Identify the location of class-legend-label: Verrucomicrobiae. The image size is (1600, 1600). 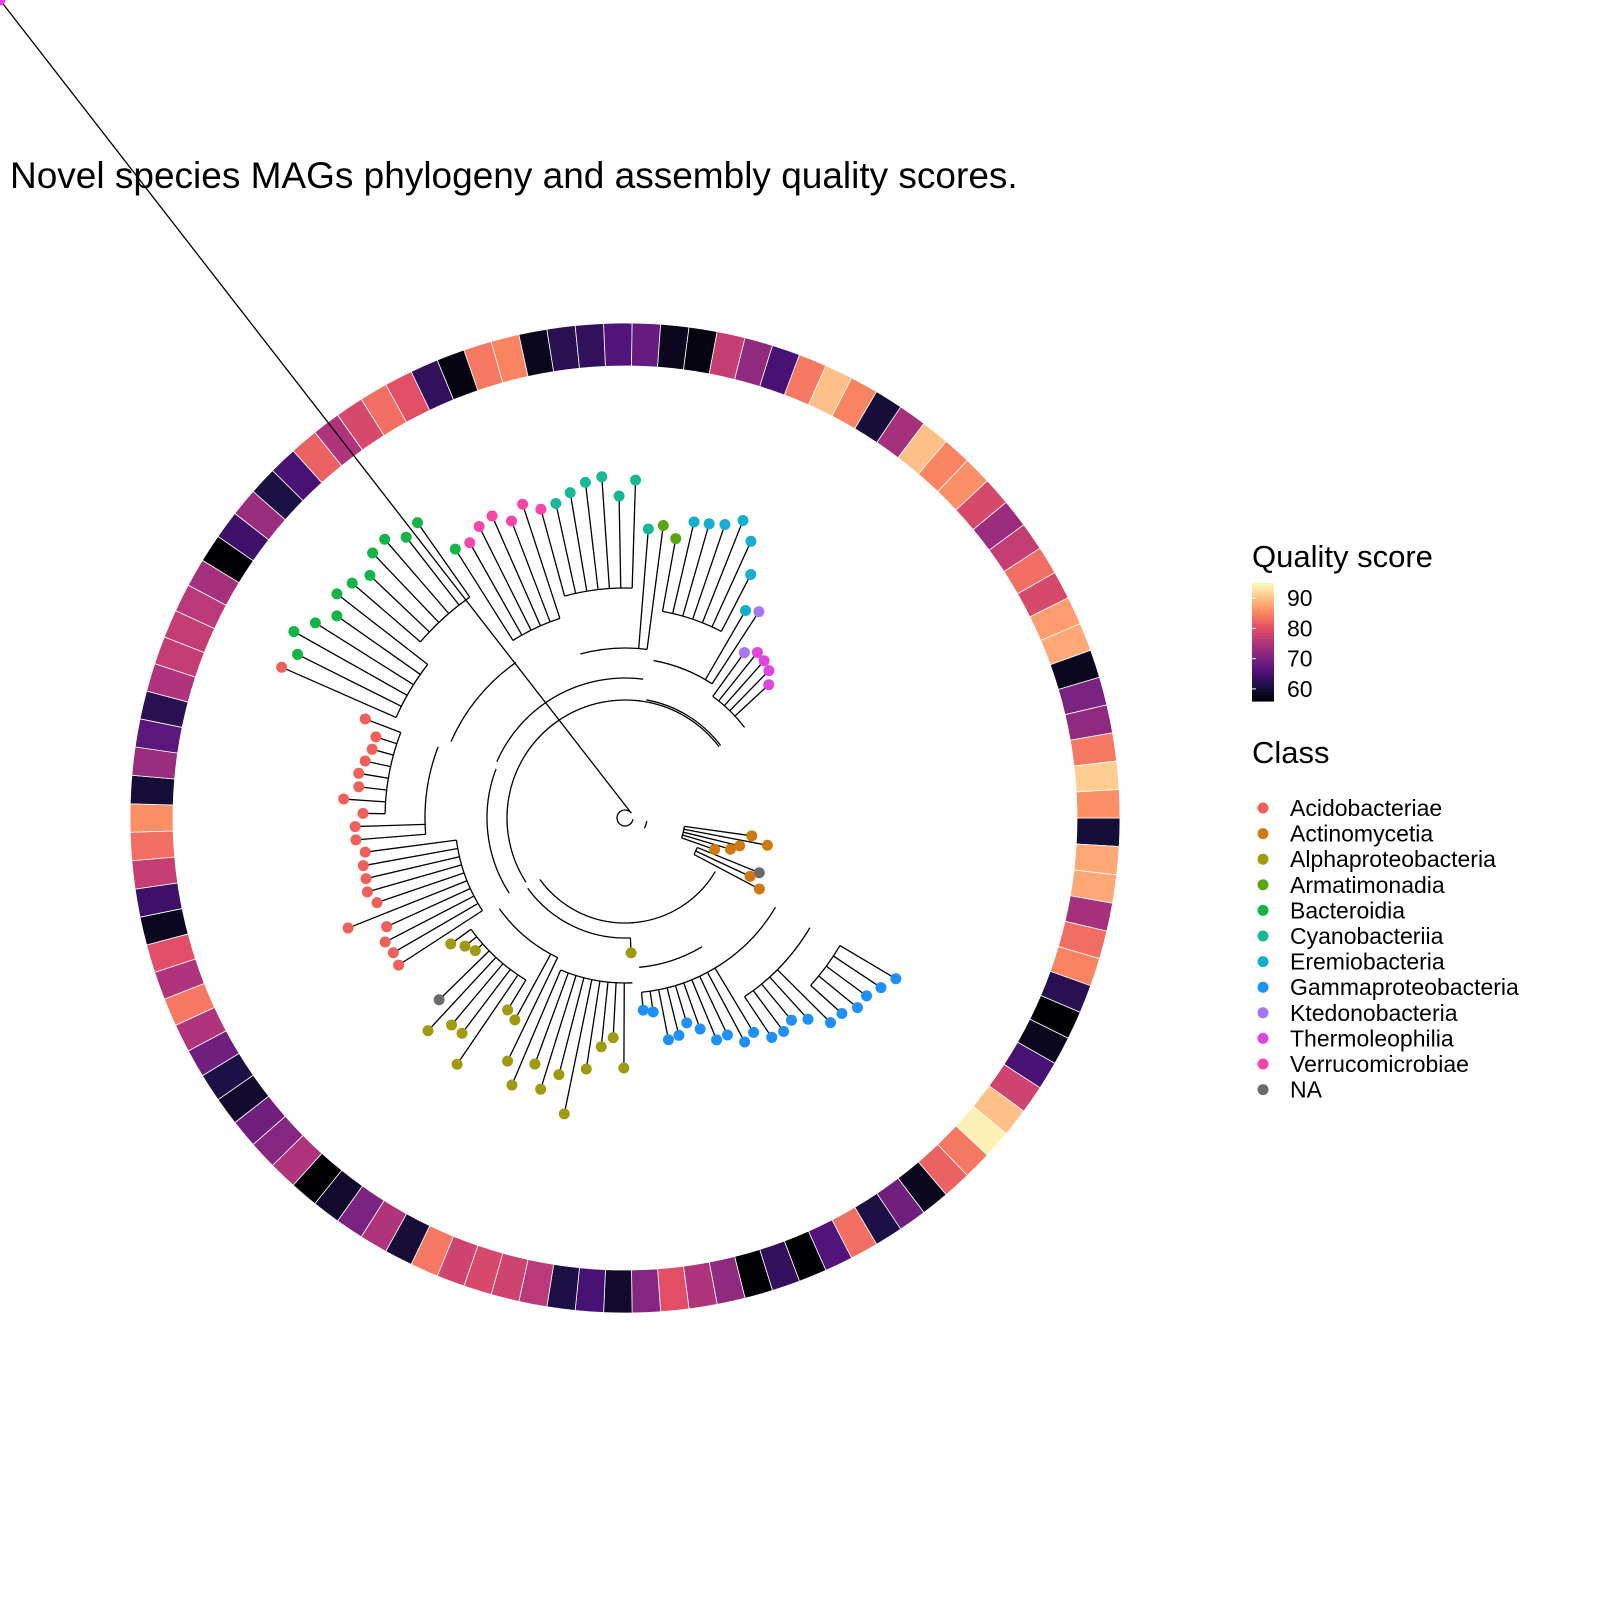
(1379, 1064).